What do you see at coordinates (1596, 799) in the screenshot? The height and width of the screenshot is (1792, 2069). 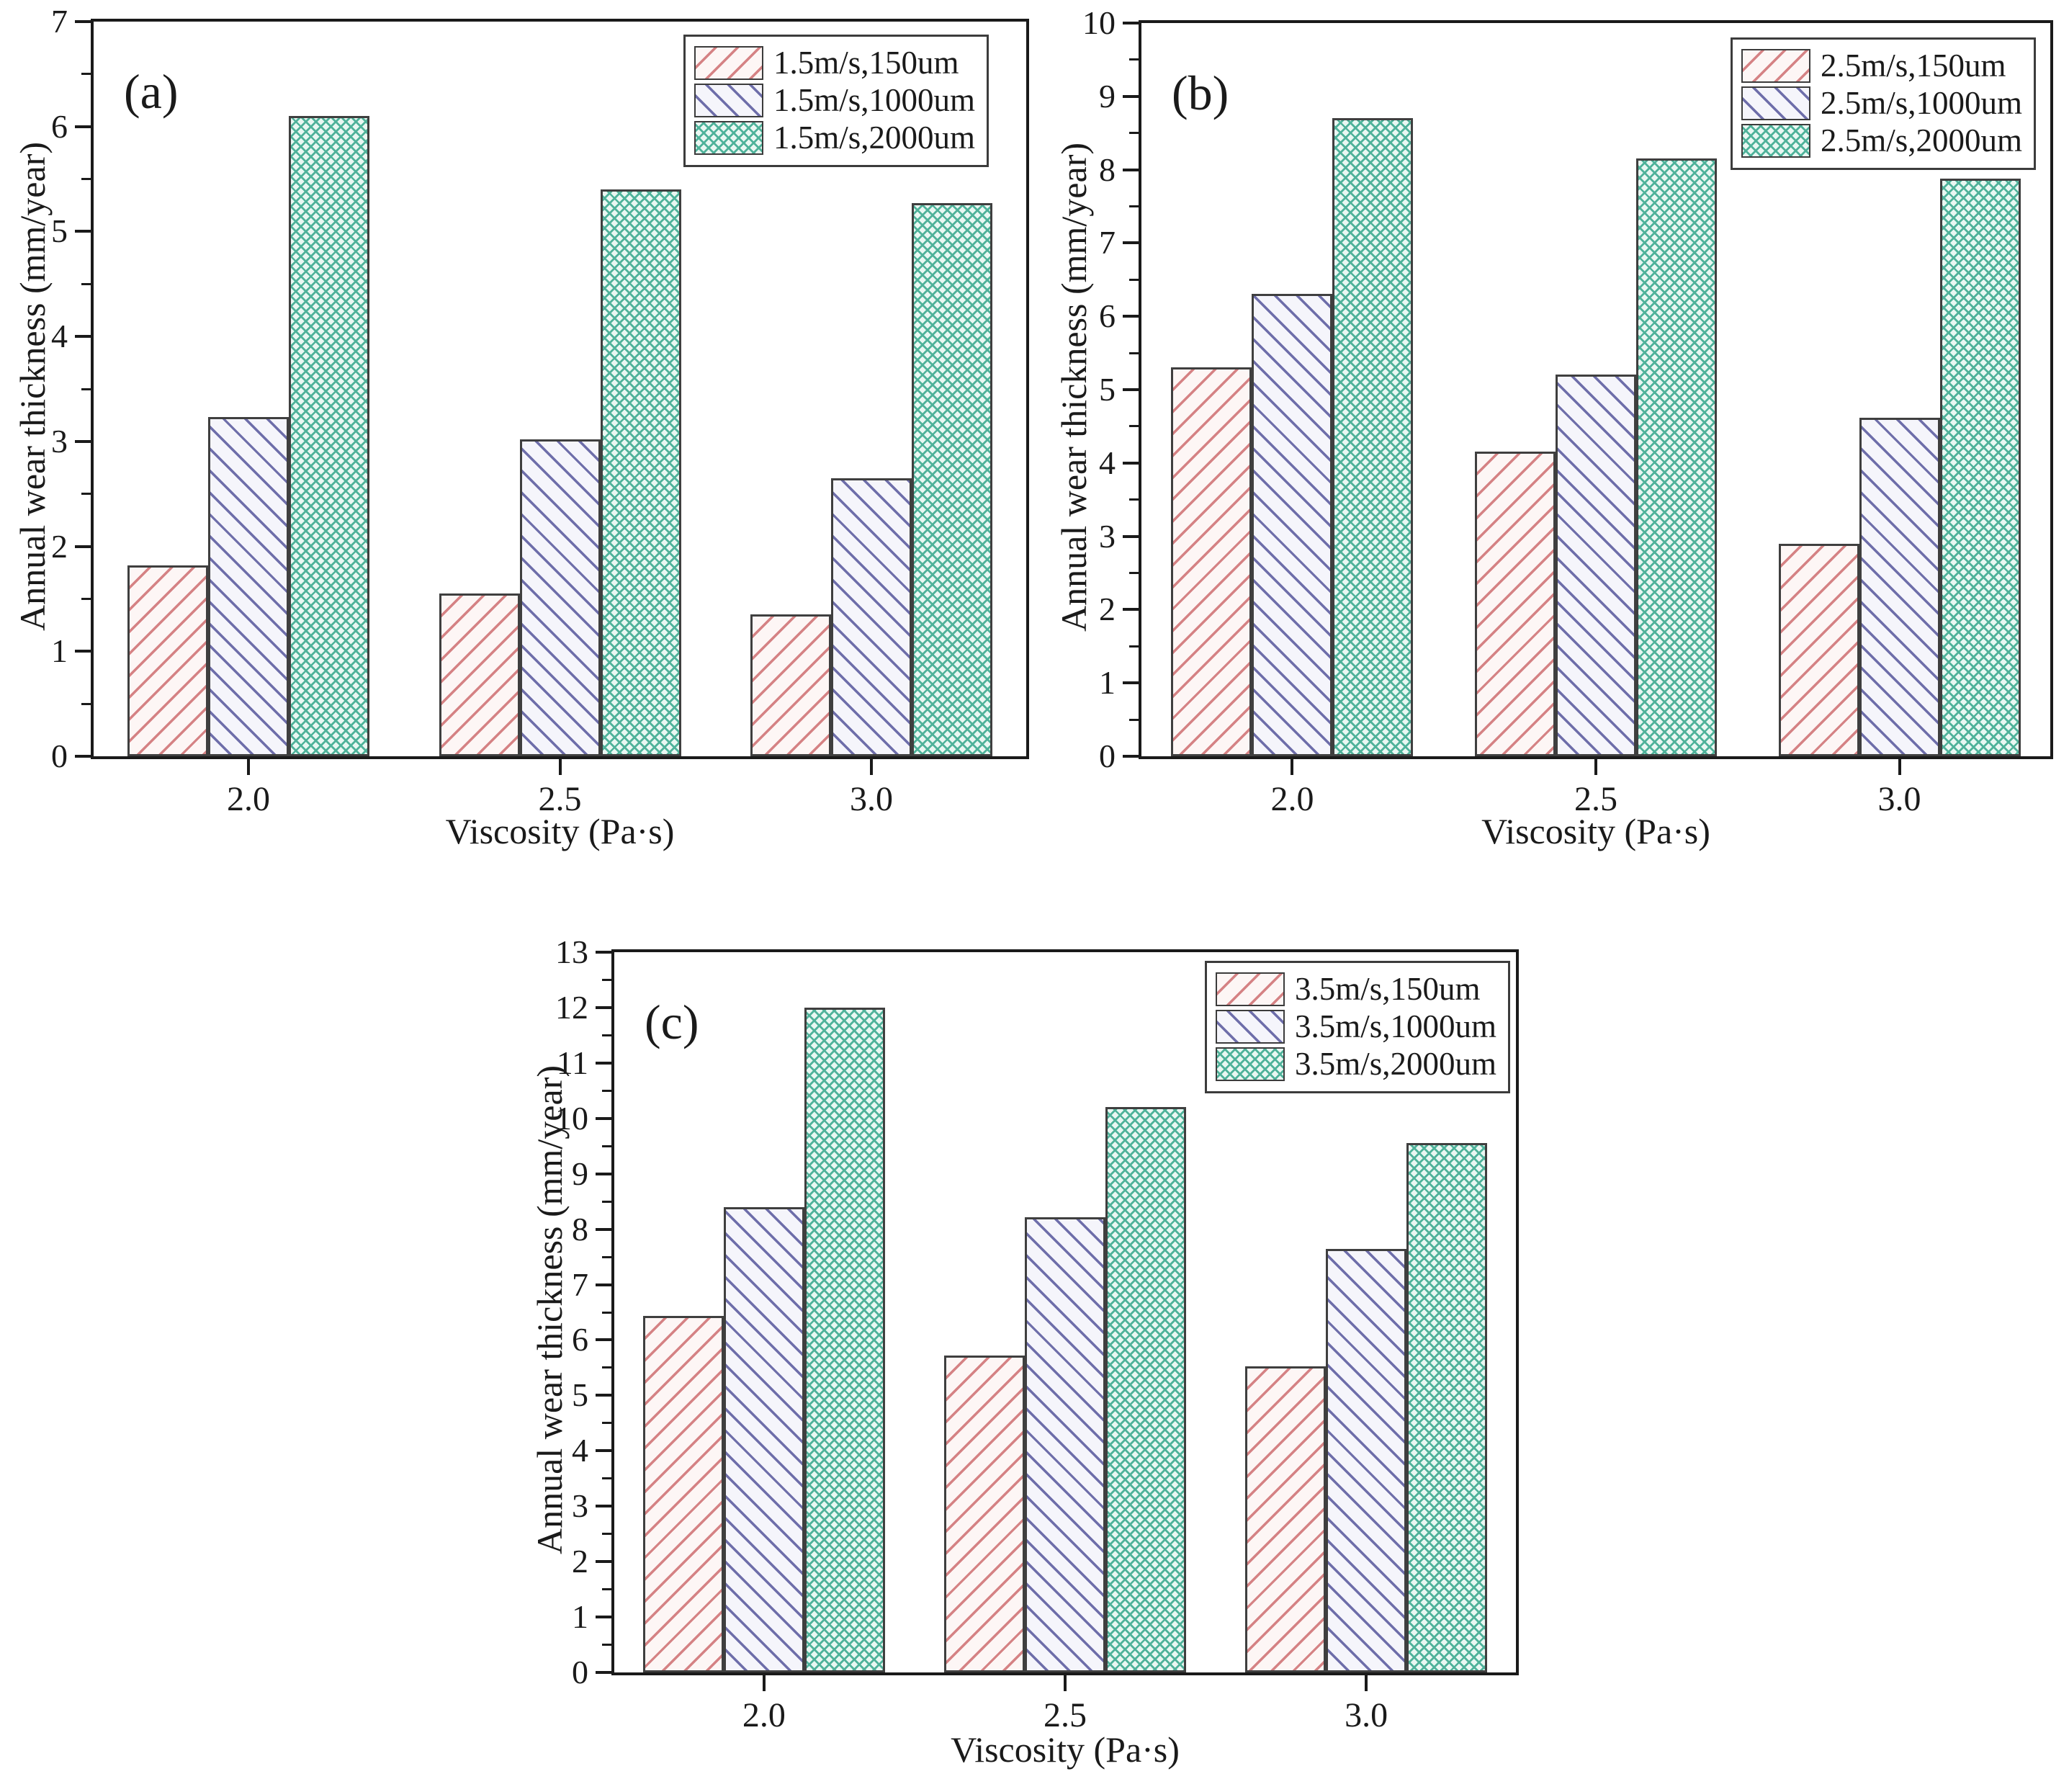 I see `x-tick-label: 2.5` at bounding box center [1596, 799].